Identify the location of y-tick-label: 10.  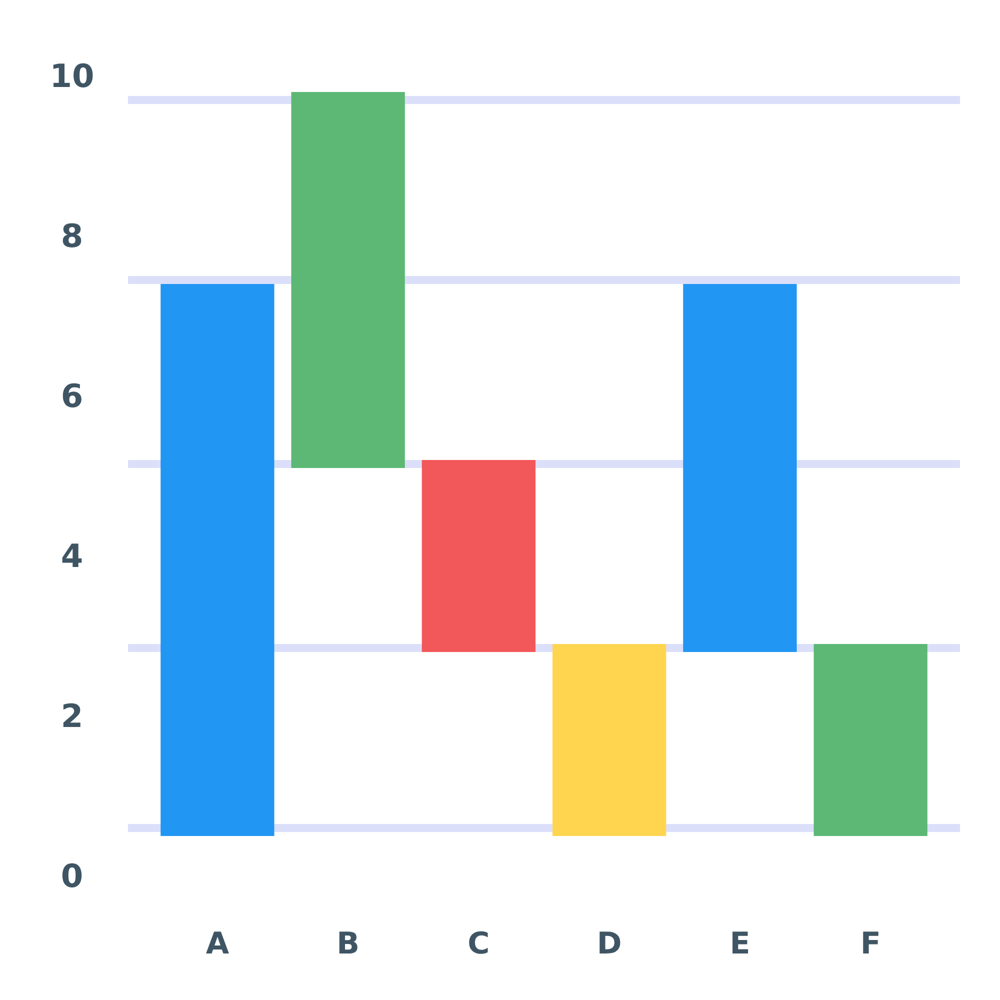
(72, 76).